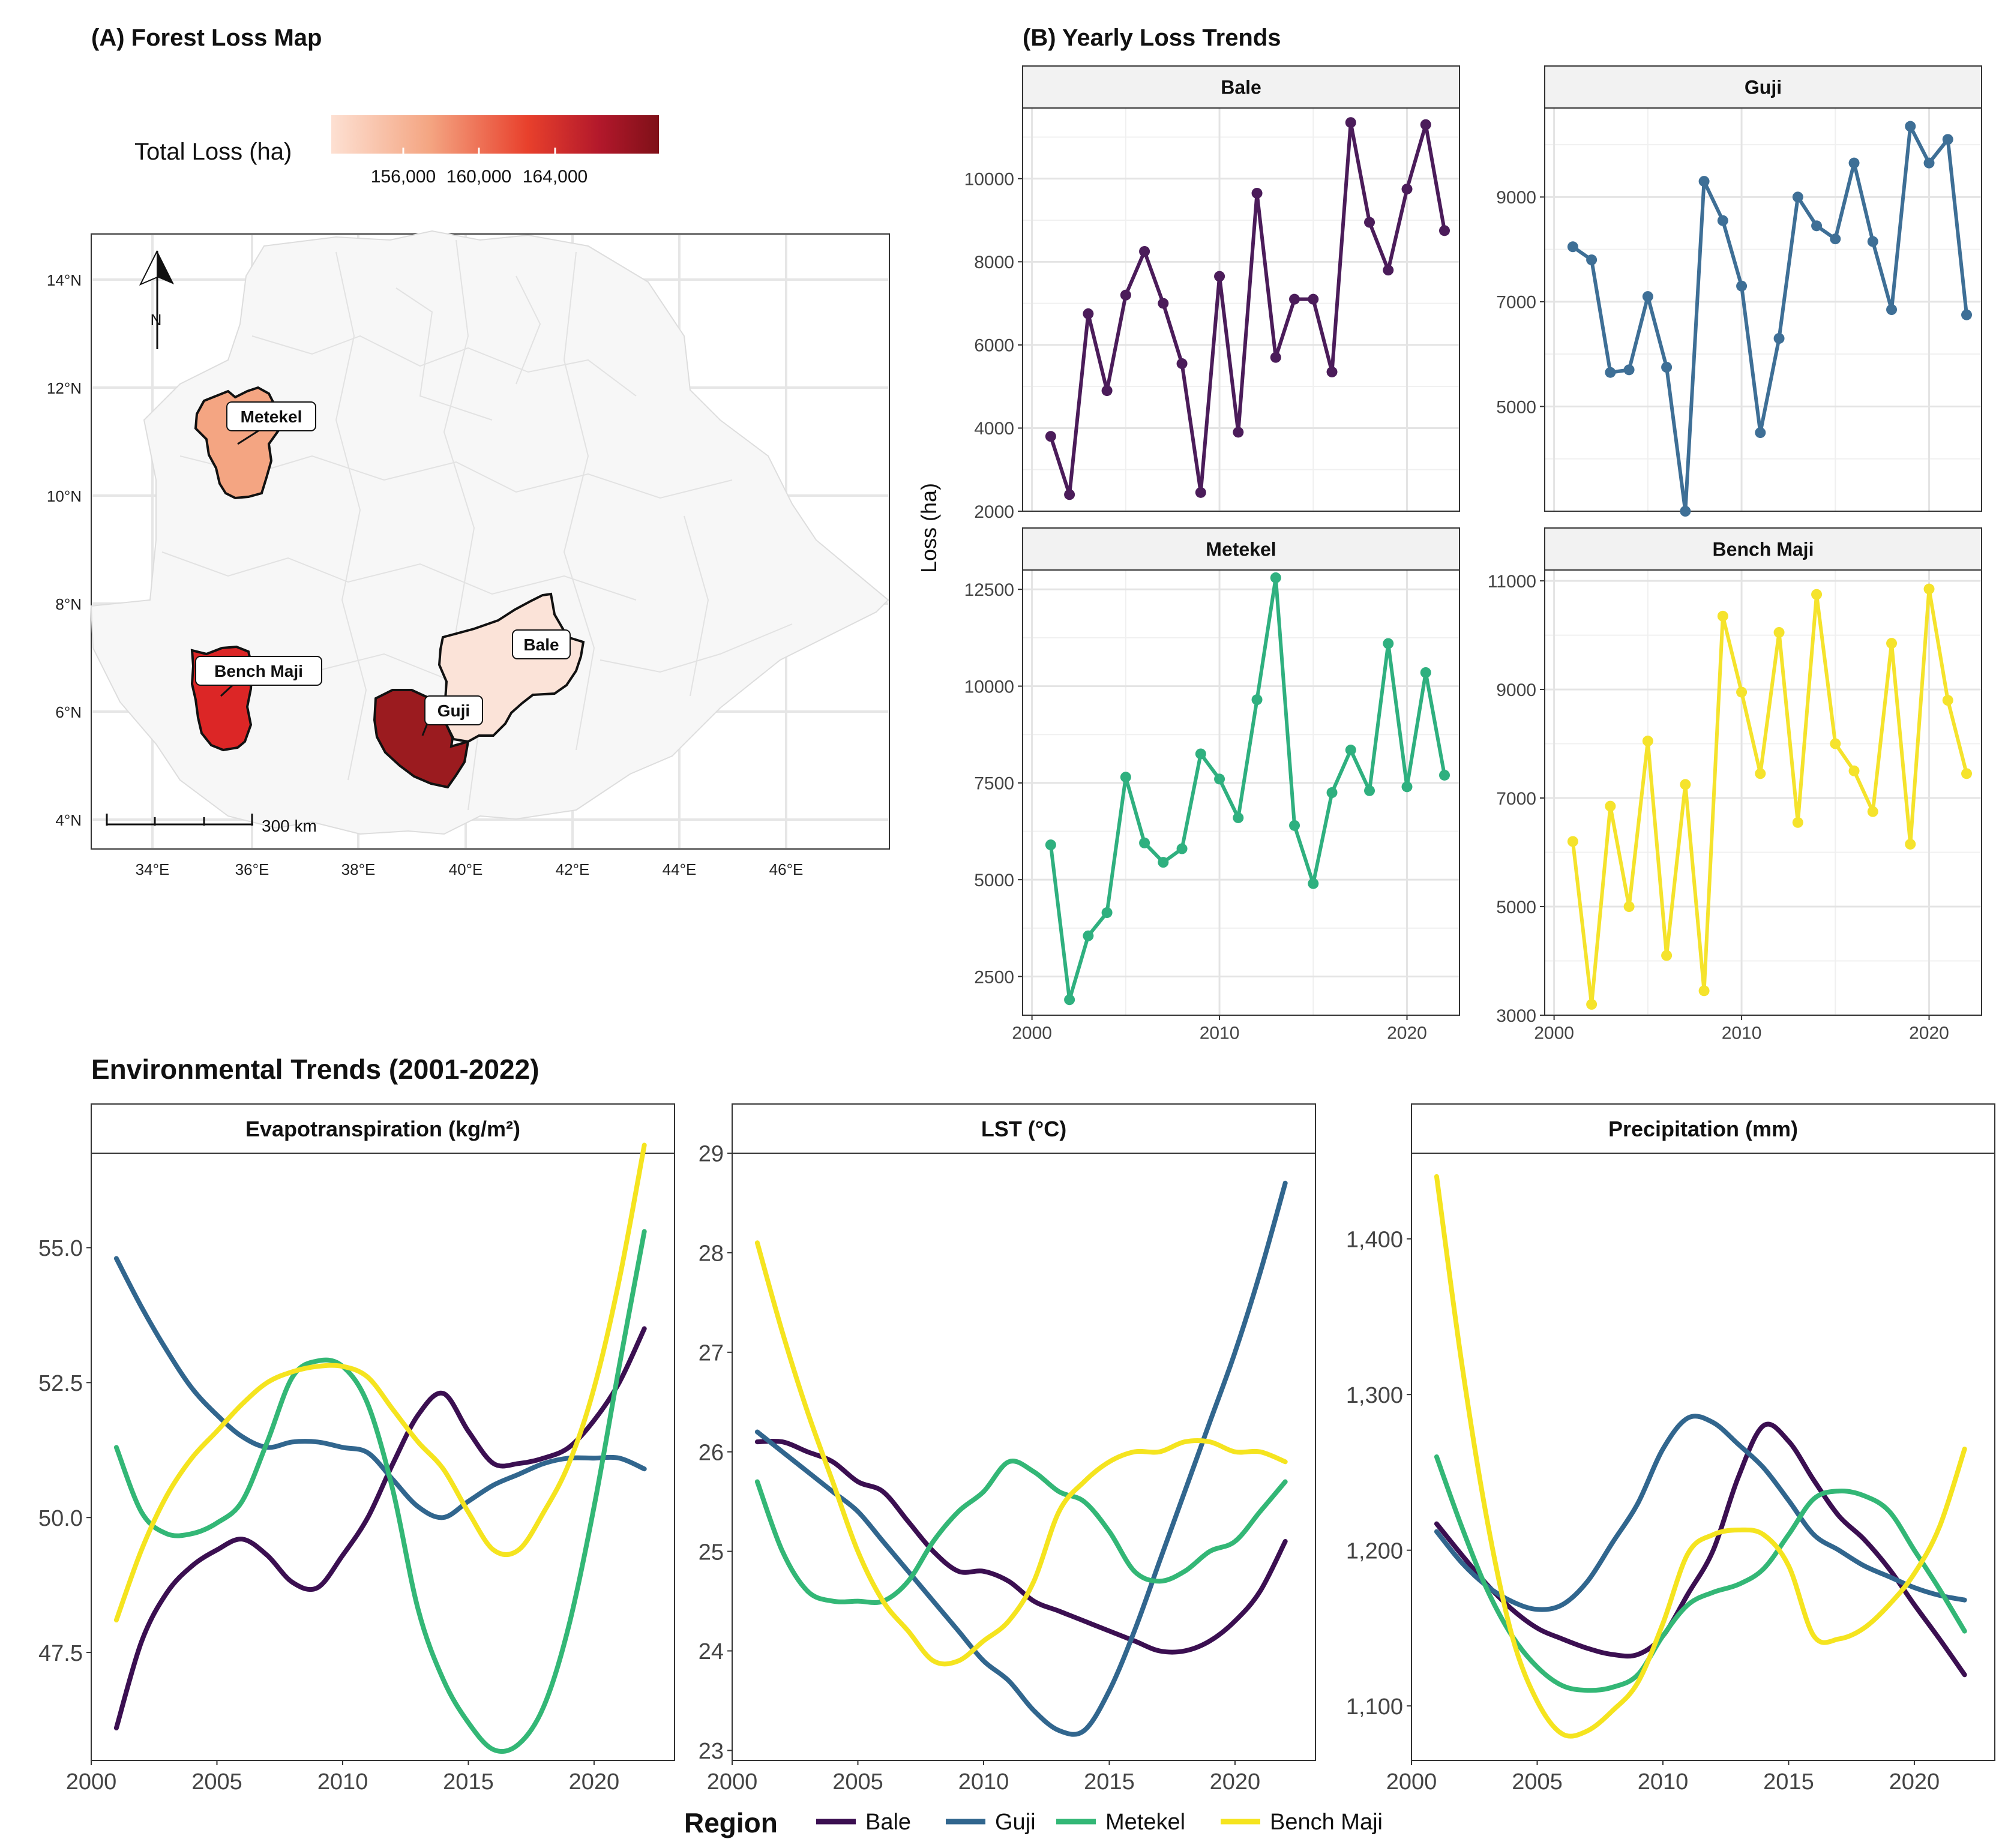  I want to click on svg-text: Guji, so click(454, 710).